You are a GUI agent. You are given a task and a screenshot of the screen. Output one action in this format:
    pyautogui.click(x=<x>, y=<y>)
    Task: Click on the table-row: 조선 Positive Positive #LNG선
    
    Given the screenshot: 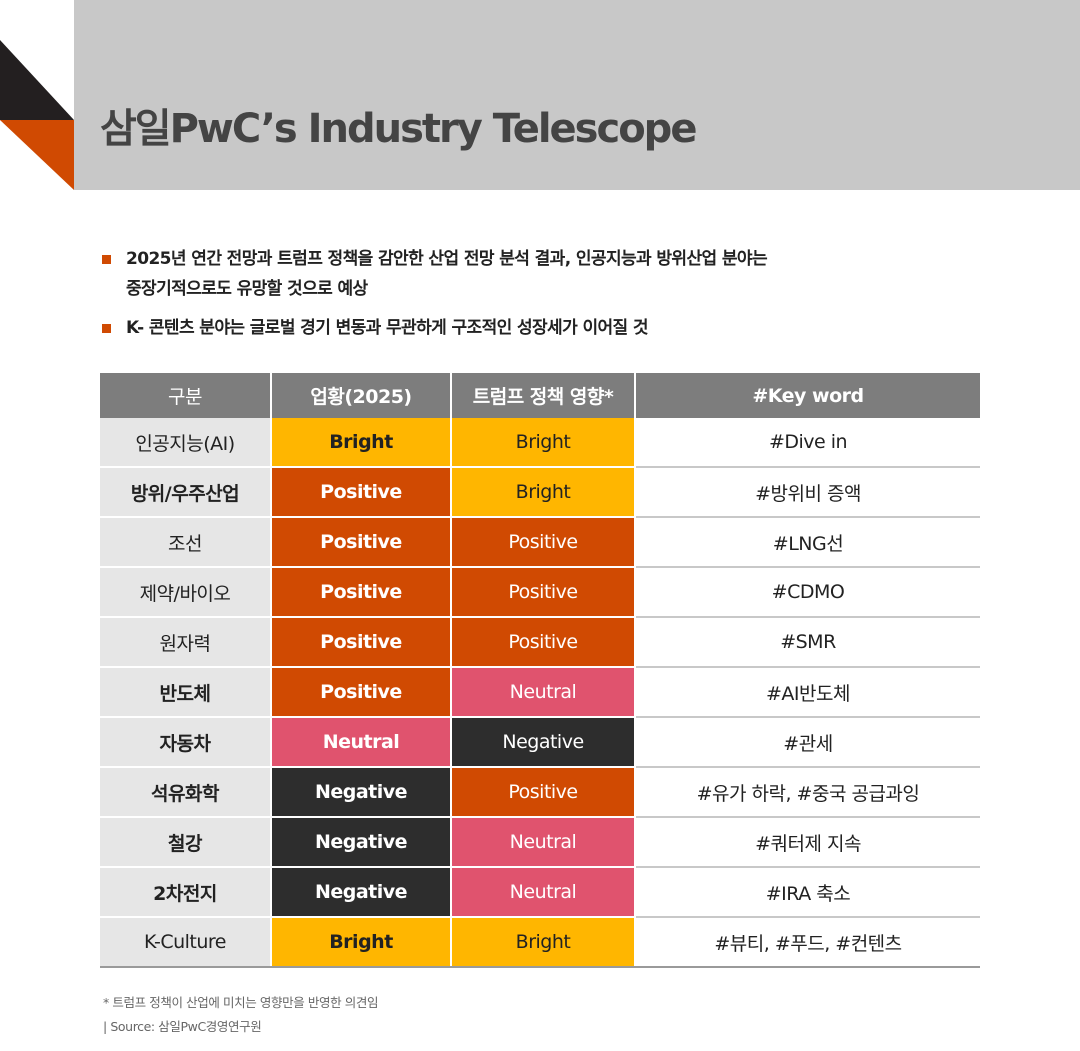 What is the action you would take?
    pyautogui.click(x=540, y=542)
    